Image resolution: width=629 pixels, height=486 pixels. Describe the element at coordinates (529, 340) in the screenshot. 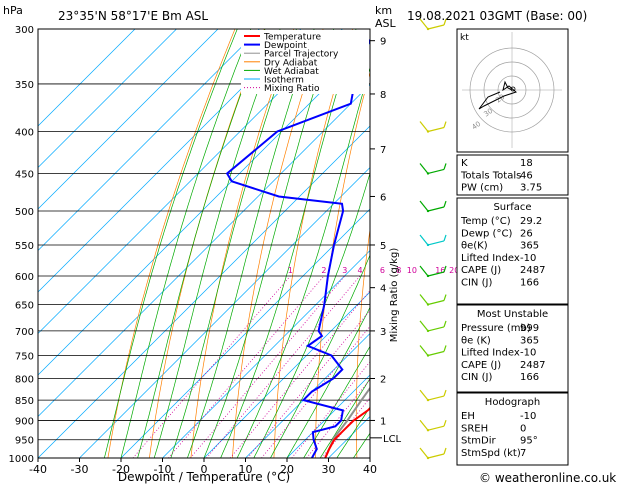

I see `most-unstable-value: 365` at that location.